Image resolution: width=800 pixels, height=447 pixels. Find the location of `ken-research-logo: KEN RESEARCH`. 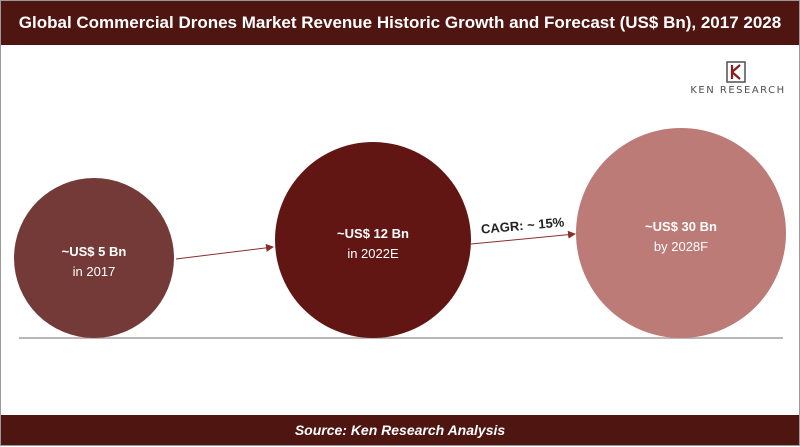

ken-research-logo: KEN RESEARCH is located at coordinates (738, 81).